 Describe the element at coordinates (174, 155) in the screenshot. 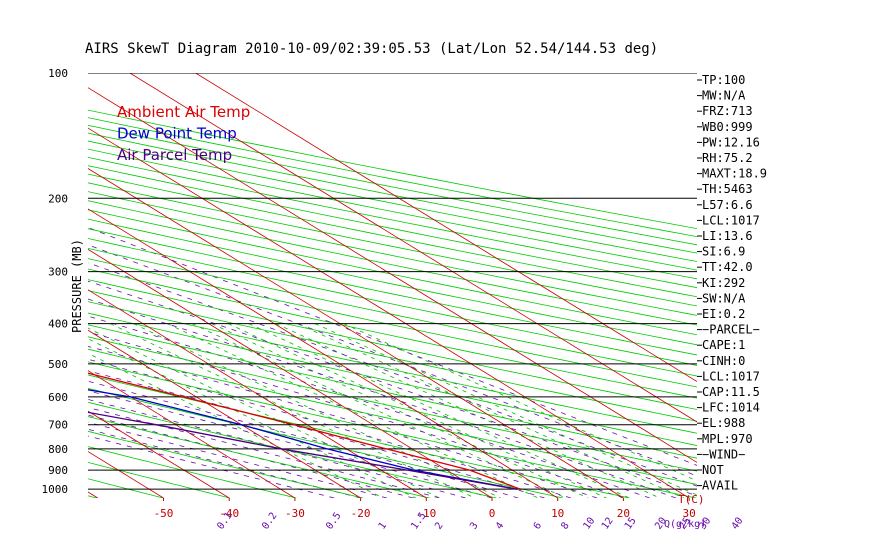

I see `legend-item: Air Parcel Temp` at that location.